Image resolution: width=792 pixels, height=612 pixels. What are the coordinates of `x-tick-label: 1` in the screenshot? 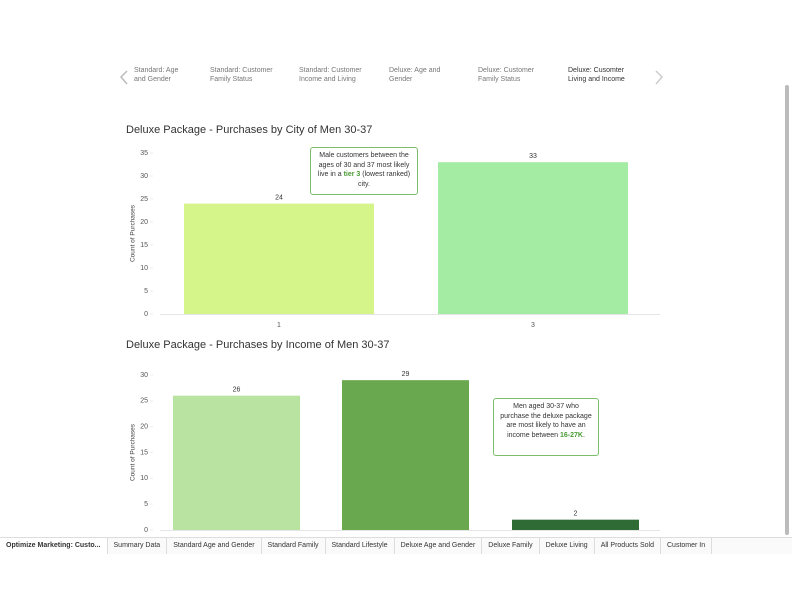 It's located at (279, 325).